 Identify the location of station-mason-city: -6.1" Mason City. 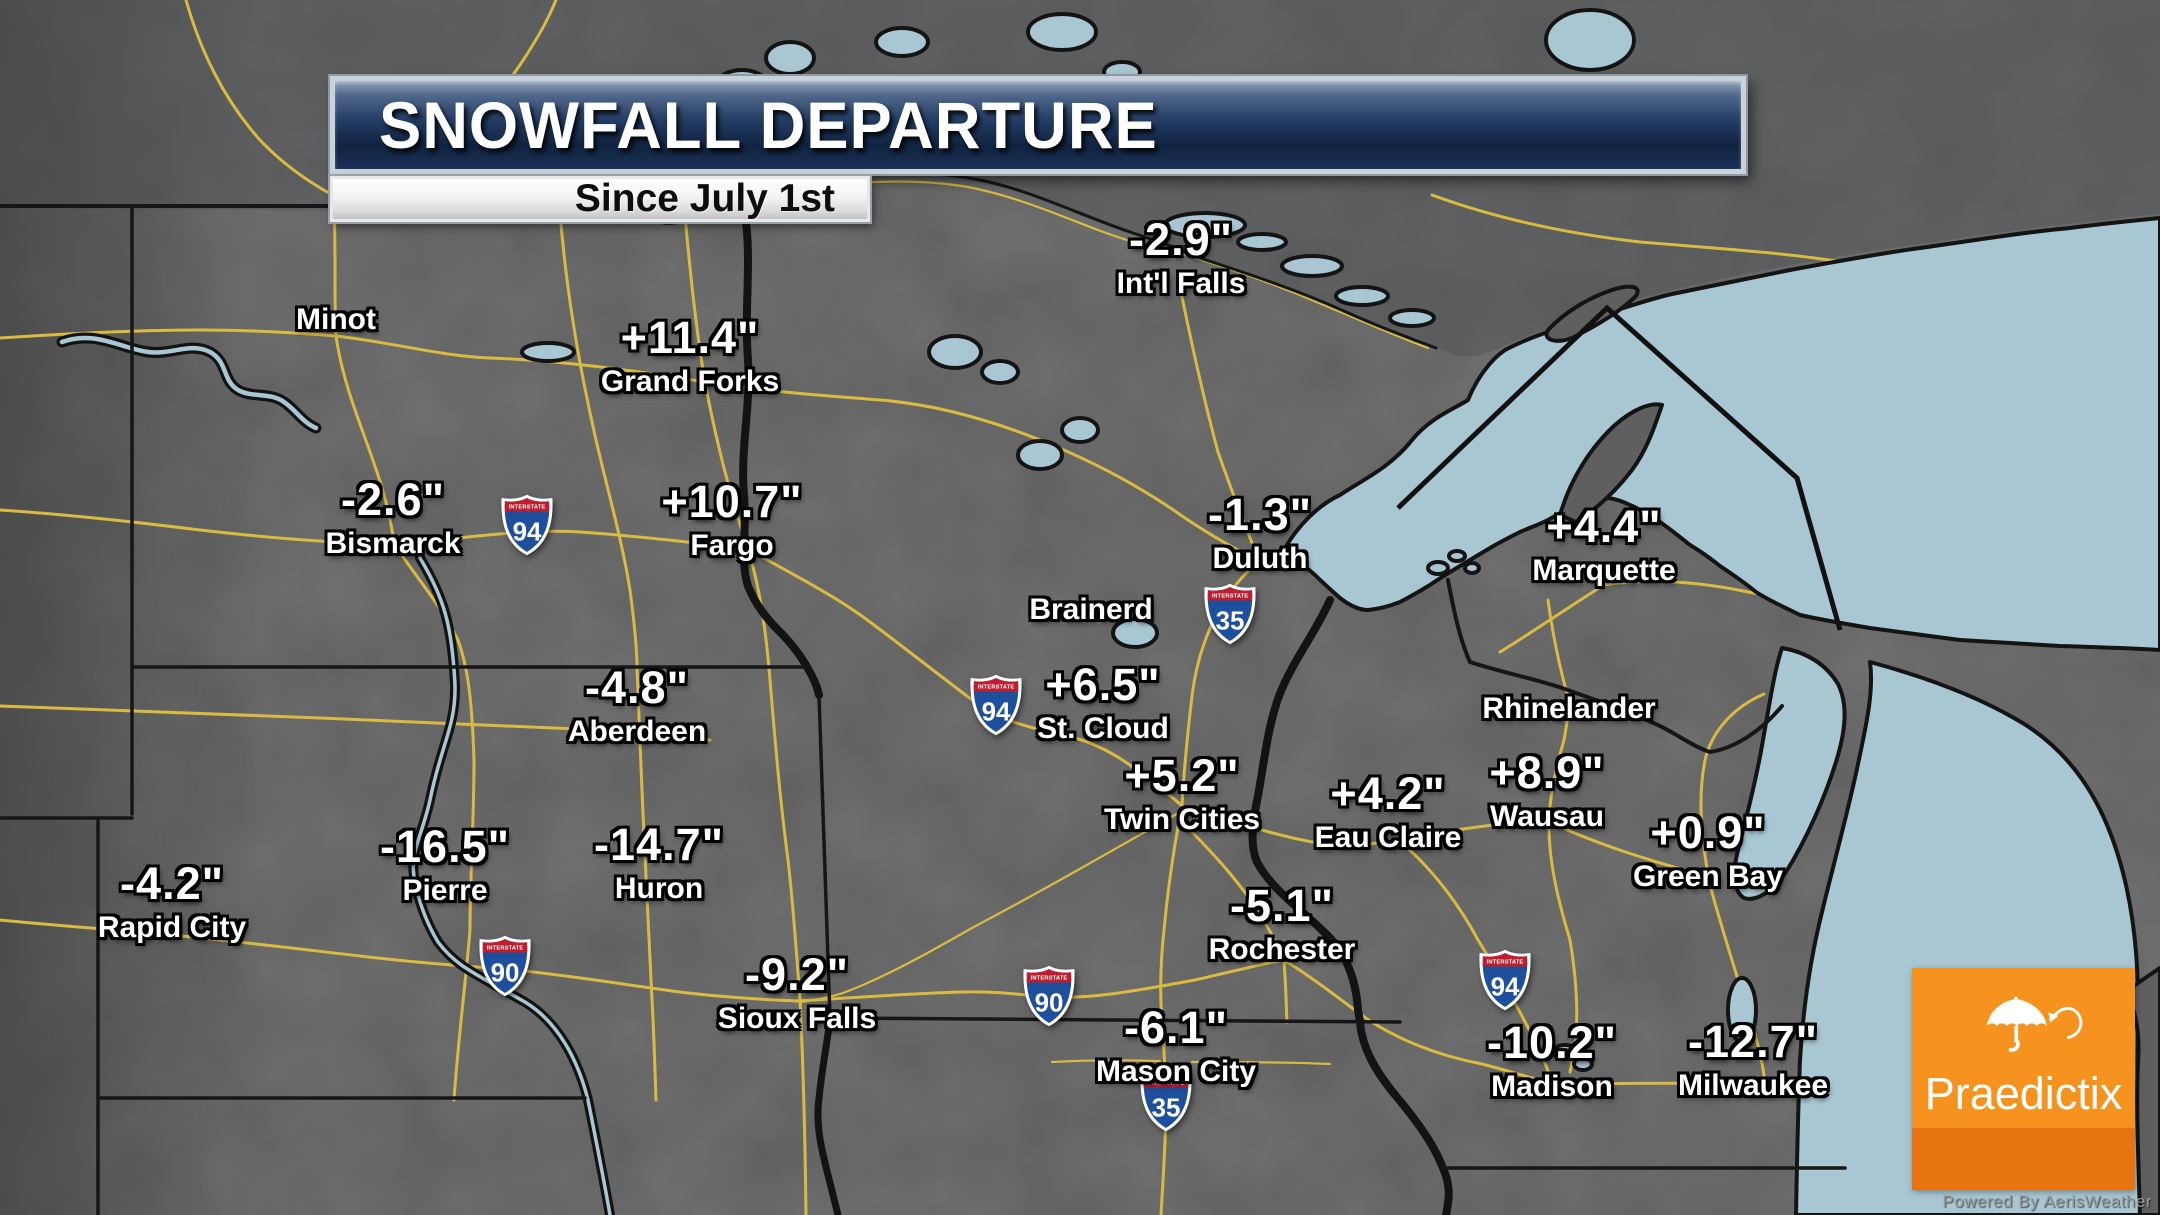
(1176, 1045).